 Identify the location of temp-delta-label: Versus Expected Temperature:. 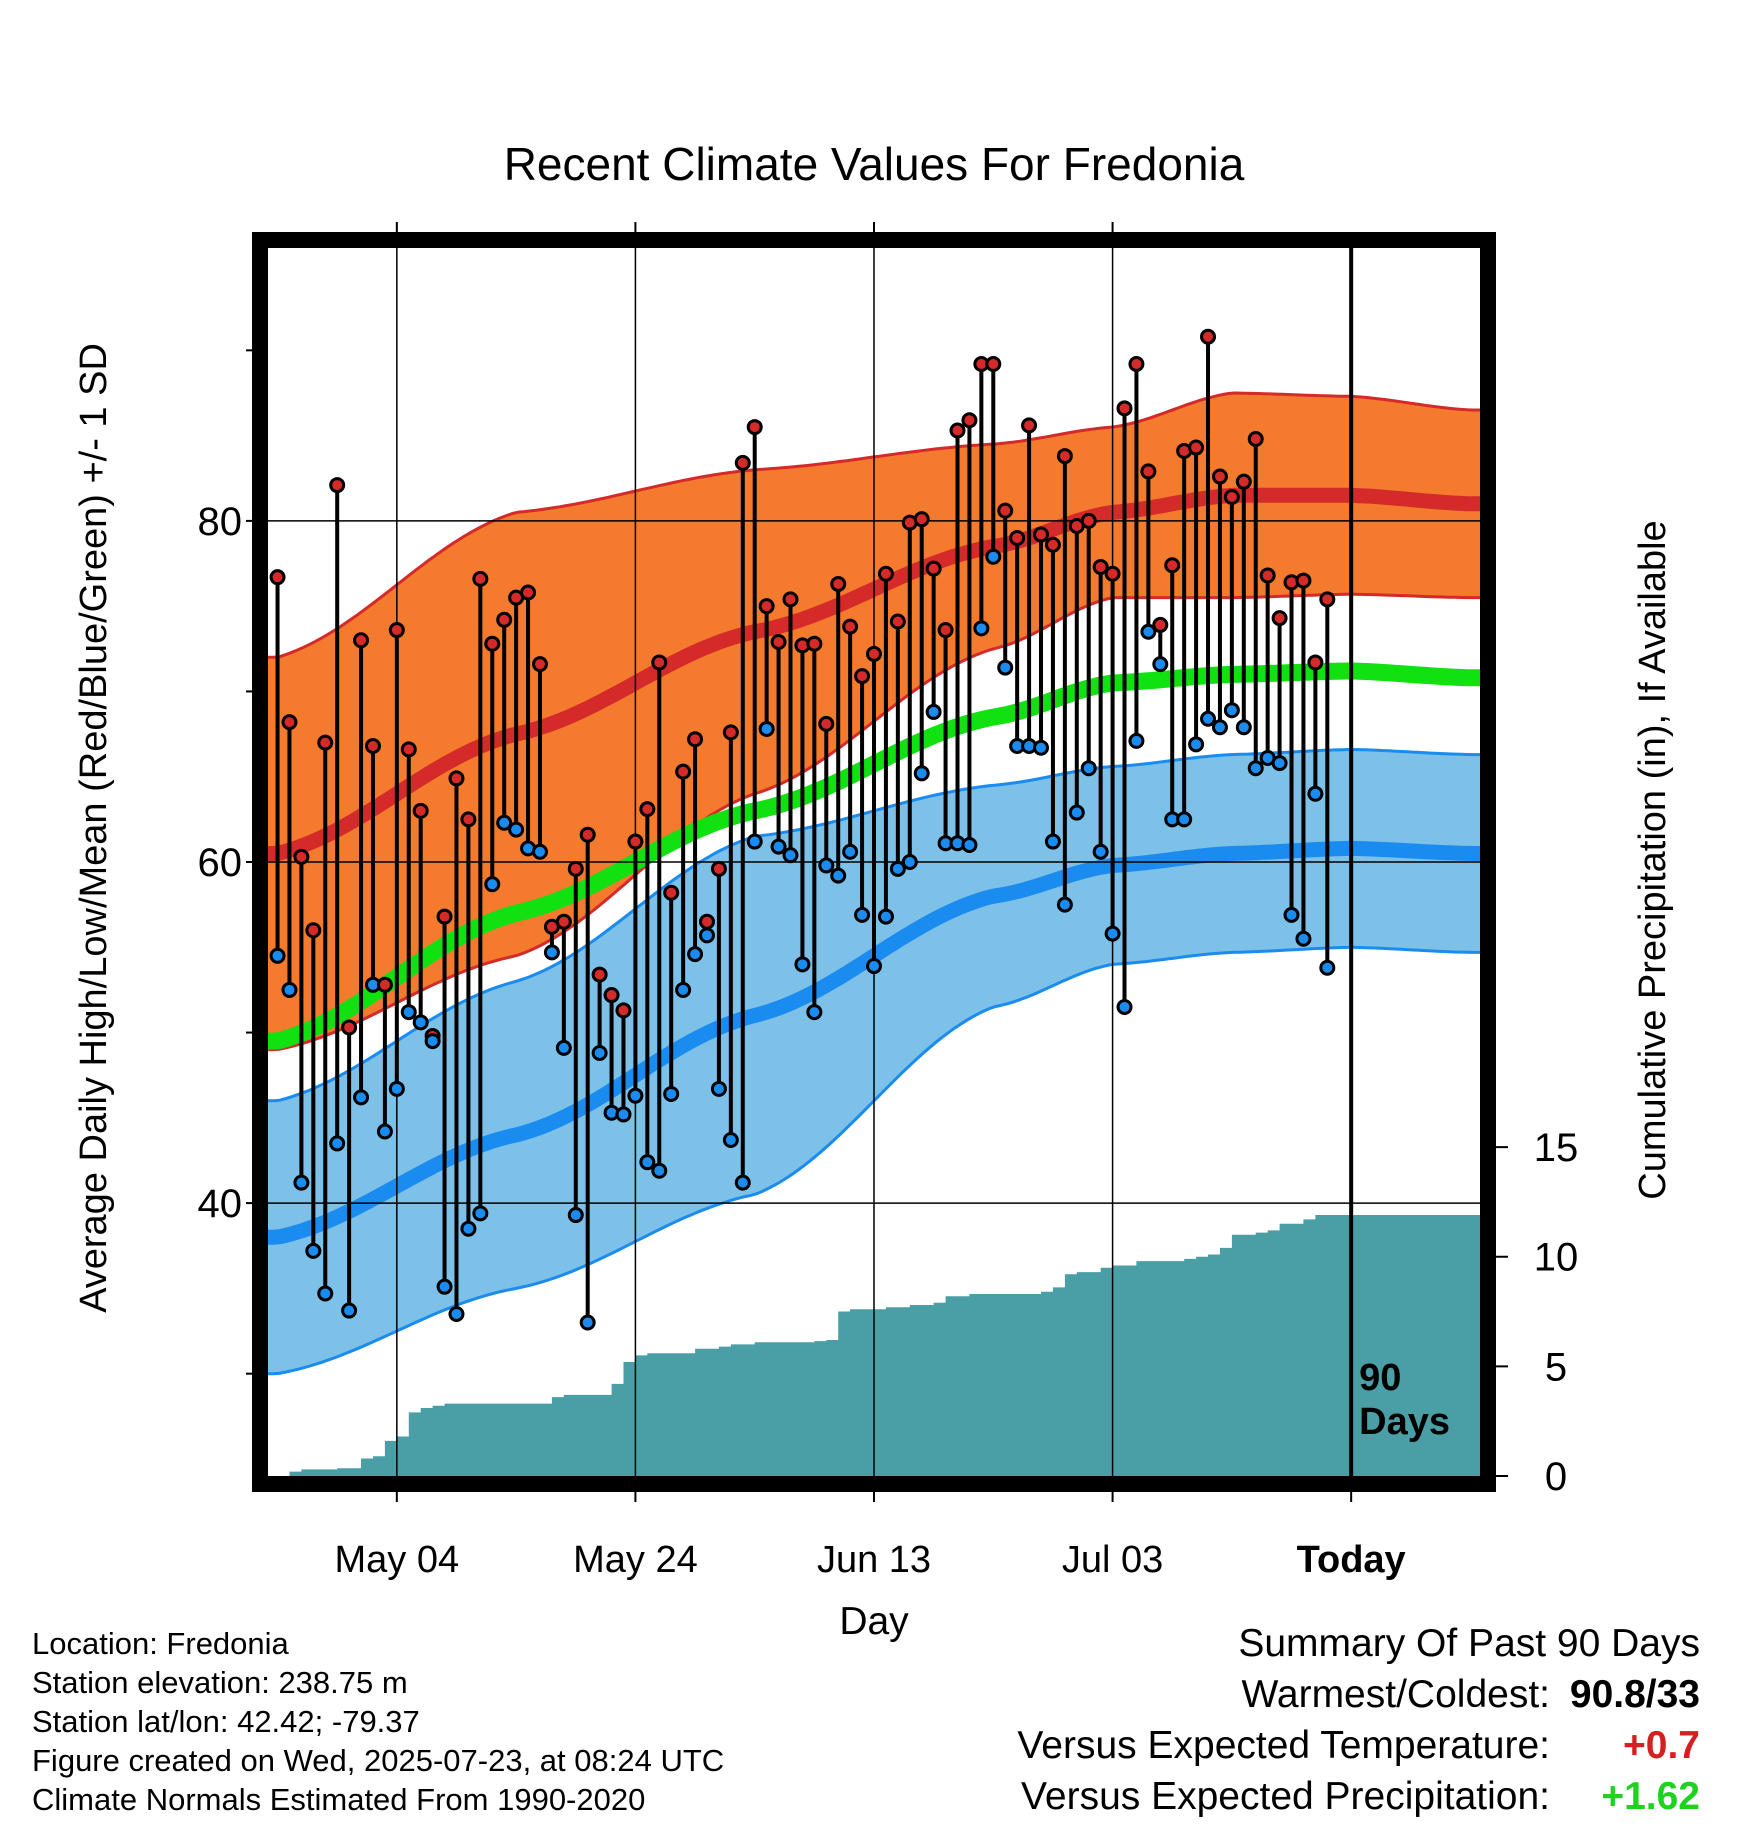
(1283, 1745).